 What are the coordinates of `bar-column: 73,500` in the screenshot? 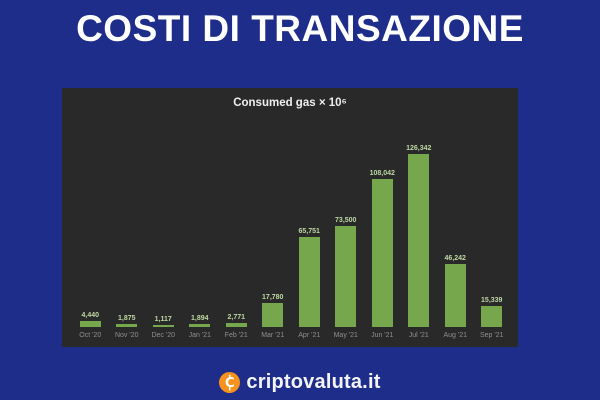 It's located at (346, 272).